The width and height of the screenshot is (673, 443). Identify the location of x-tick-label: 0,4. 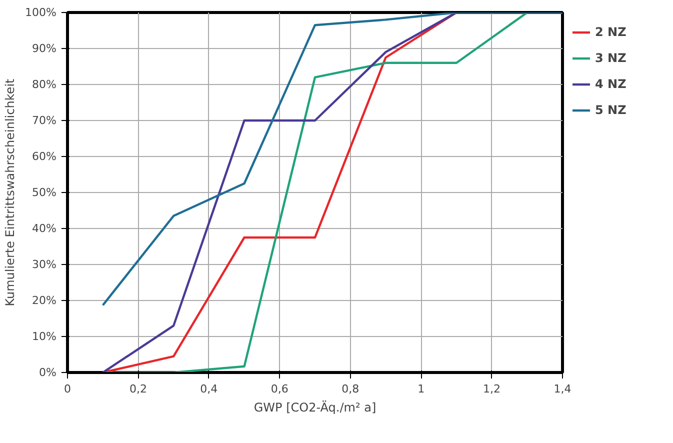
(209, 389).